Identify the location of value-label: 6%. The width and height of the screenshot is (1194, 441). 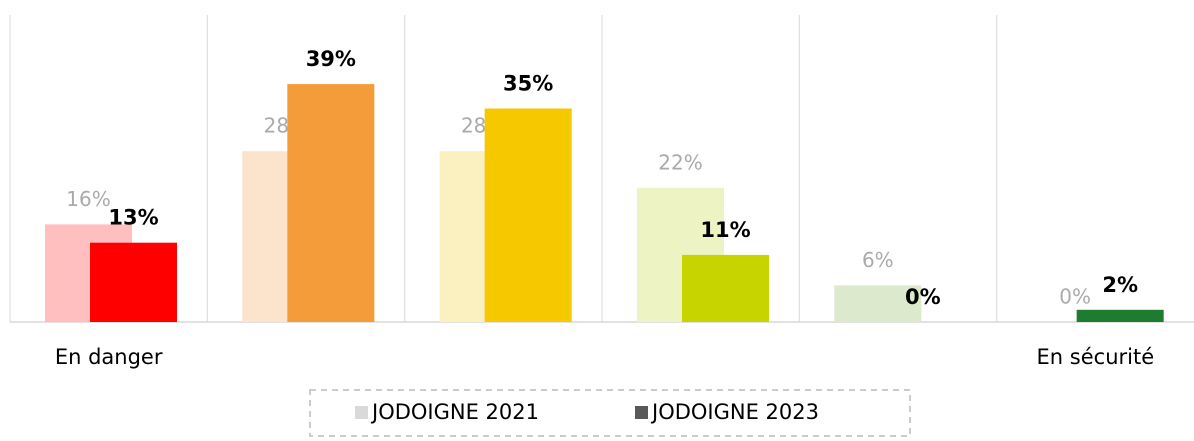
(878, 260).